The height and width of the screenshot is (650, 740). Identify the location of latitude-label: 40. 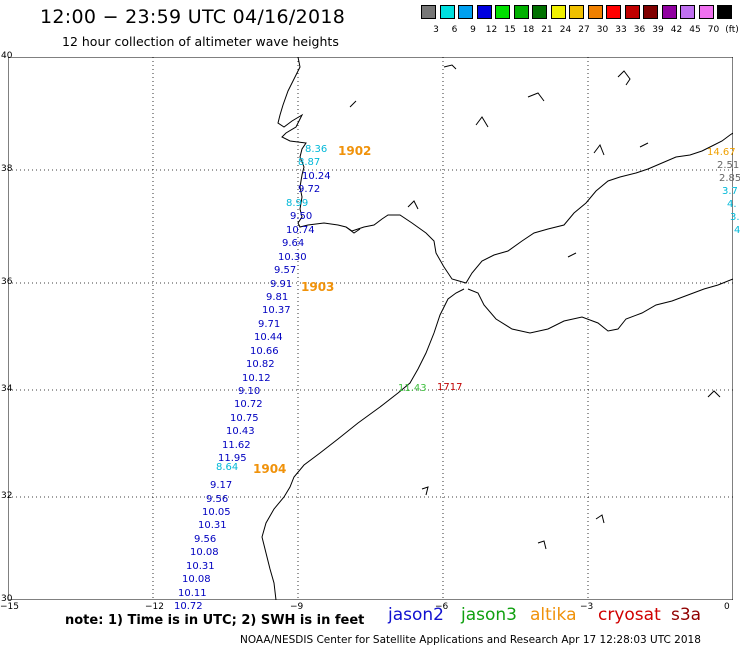
(7, 56).